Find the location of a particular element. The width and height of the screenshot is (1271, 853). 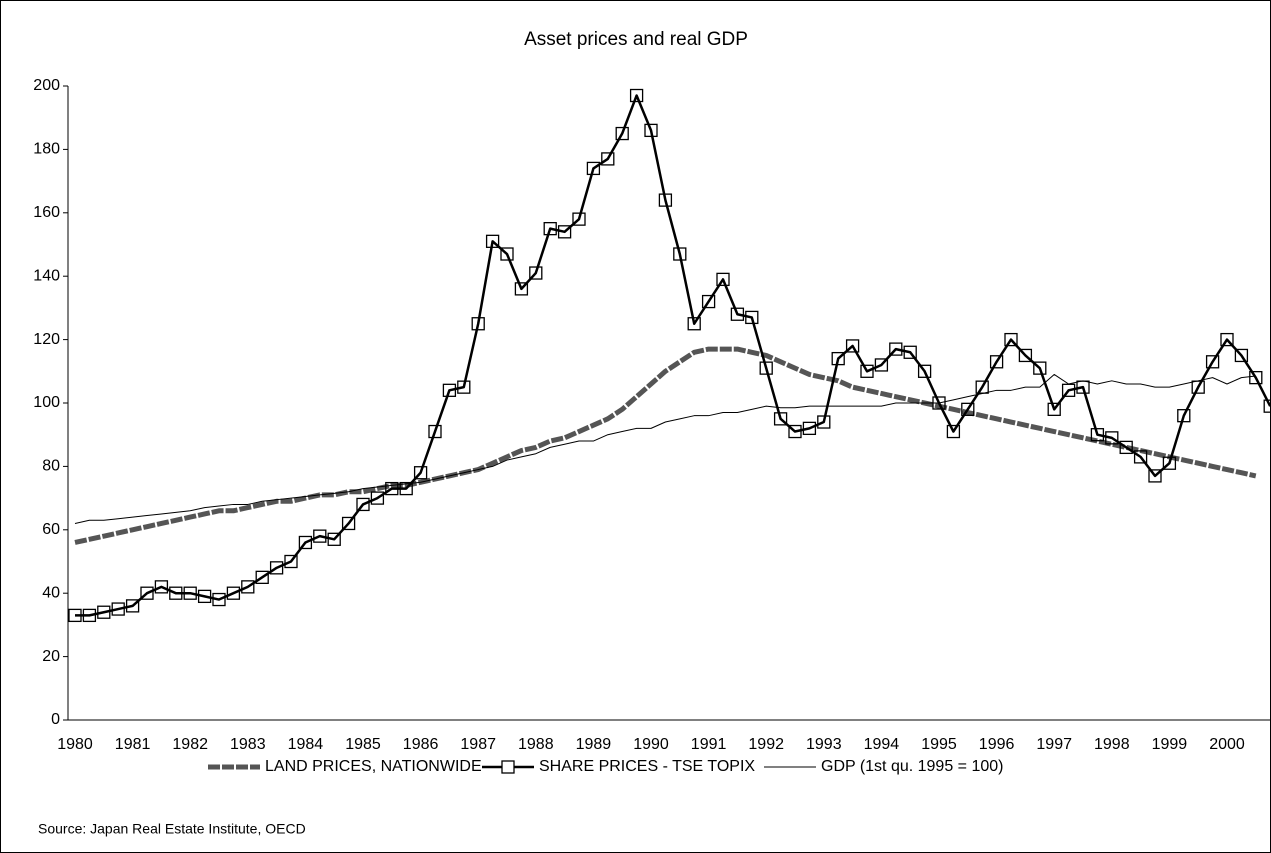

y-tick-label: 180 is located at coordinates (46, 149).